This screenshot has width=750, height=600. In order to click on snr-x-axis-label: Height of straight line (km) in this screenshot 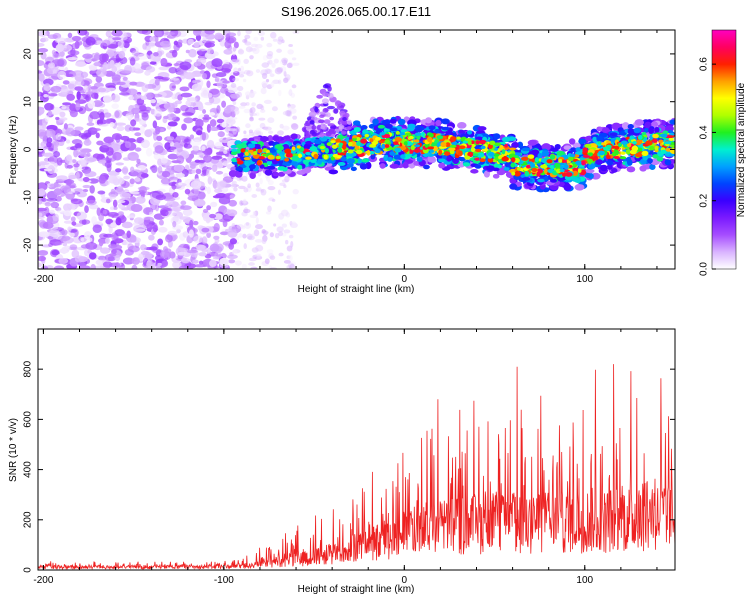, I will do `click(356, 589)`.